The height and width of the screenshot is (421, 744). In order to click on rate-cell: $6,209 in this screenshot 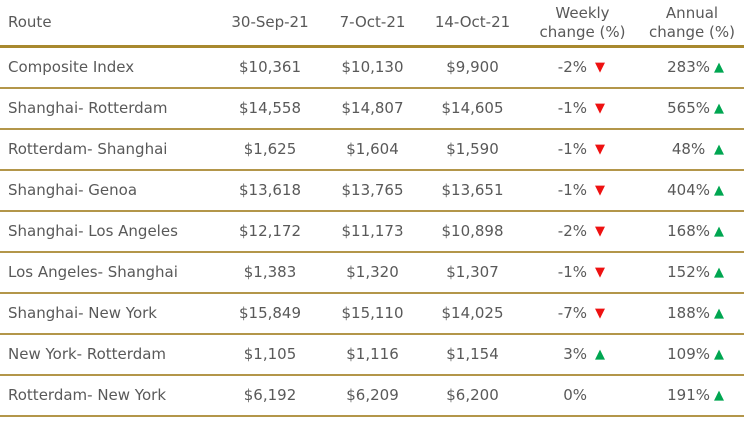, I will do `click(372, 395)`.